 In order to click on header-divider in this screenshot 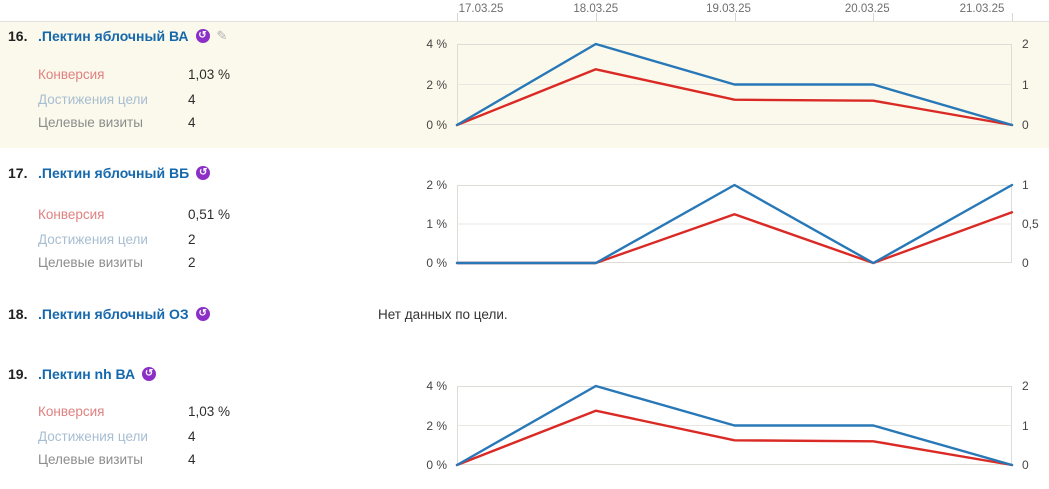, I will do `click(524, 21)`.